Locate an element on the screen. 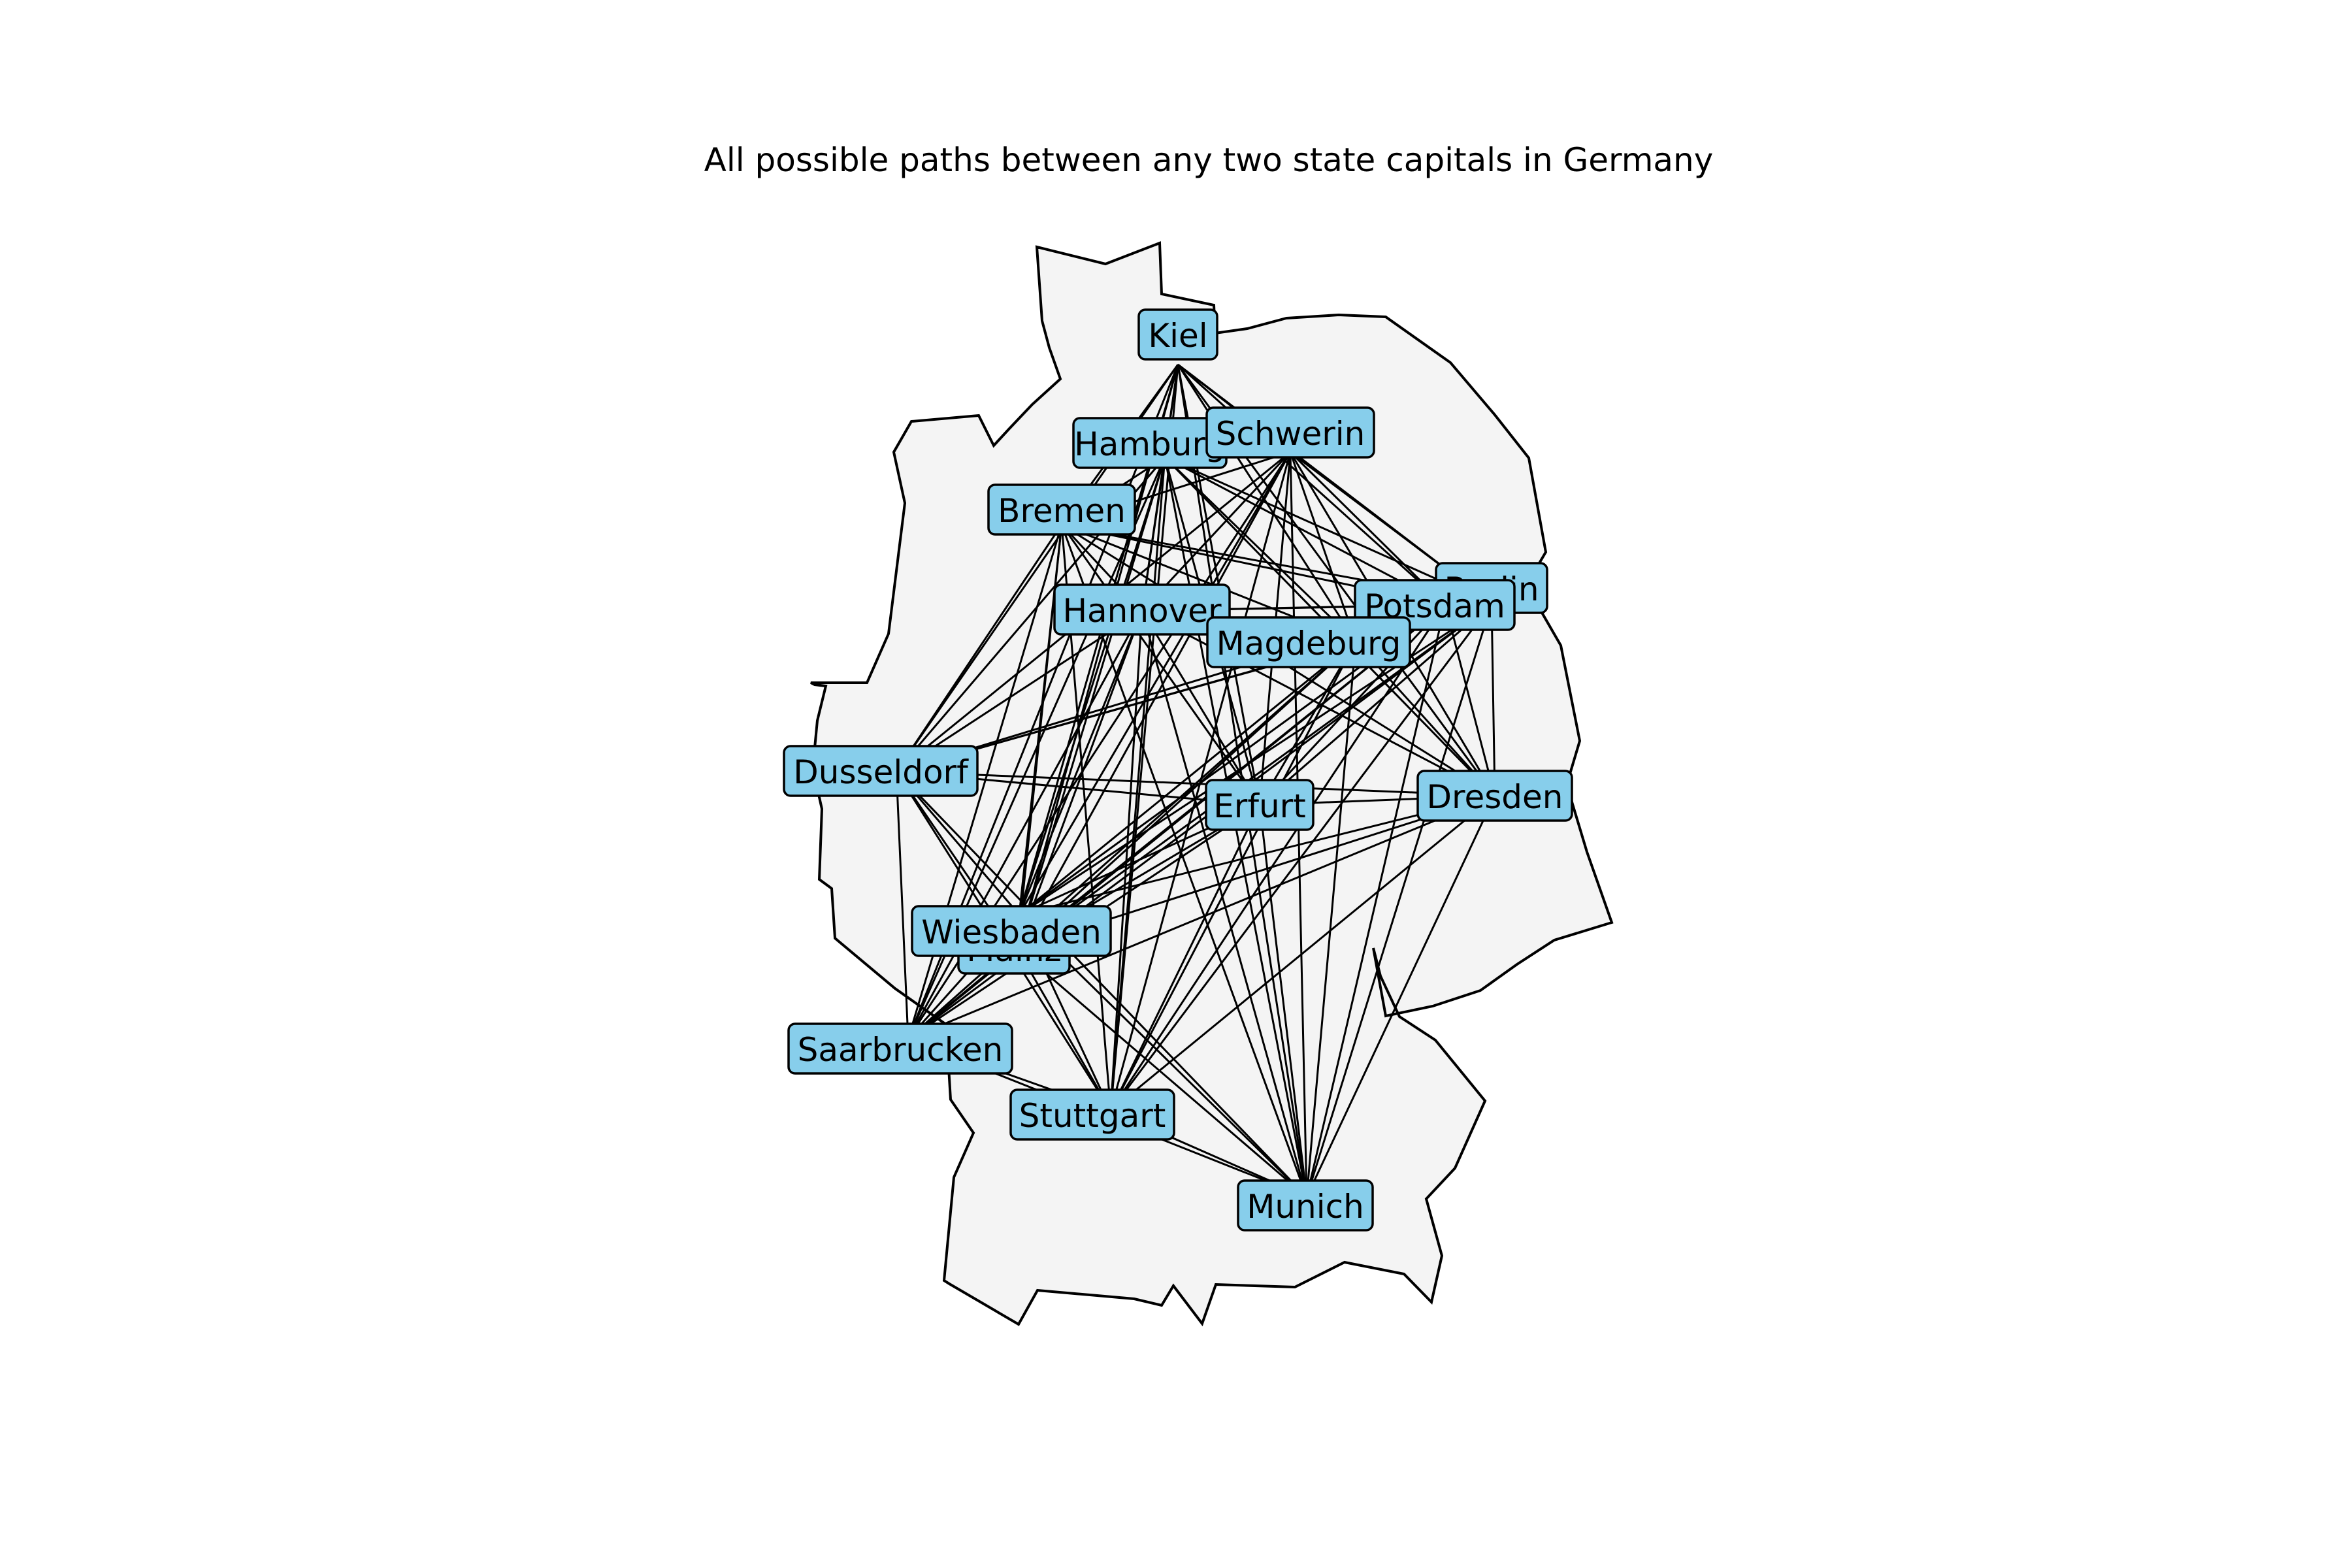 This screenshot has height=1568, width=2352. path-dresden-stuttgart is located at coordinates (1302, 953).